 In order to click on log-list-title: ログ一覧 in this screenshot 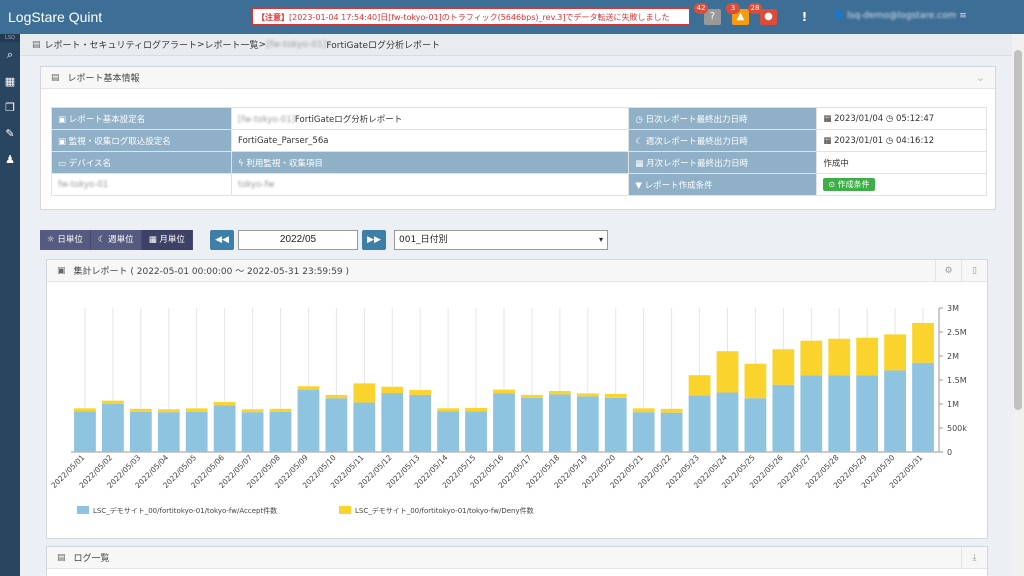, I will do `click(91, 559)`.